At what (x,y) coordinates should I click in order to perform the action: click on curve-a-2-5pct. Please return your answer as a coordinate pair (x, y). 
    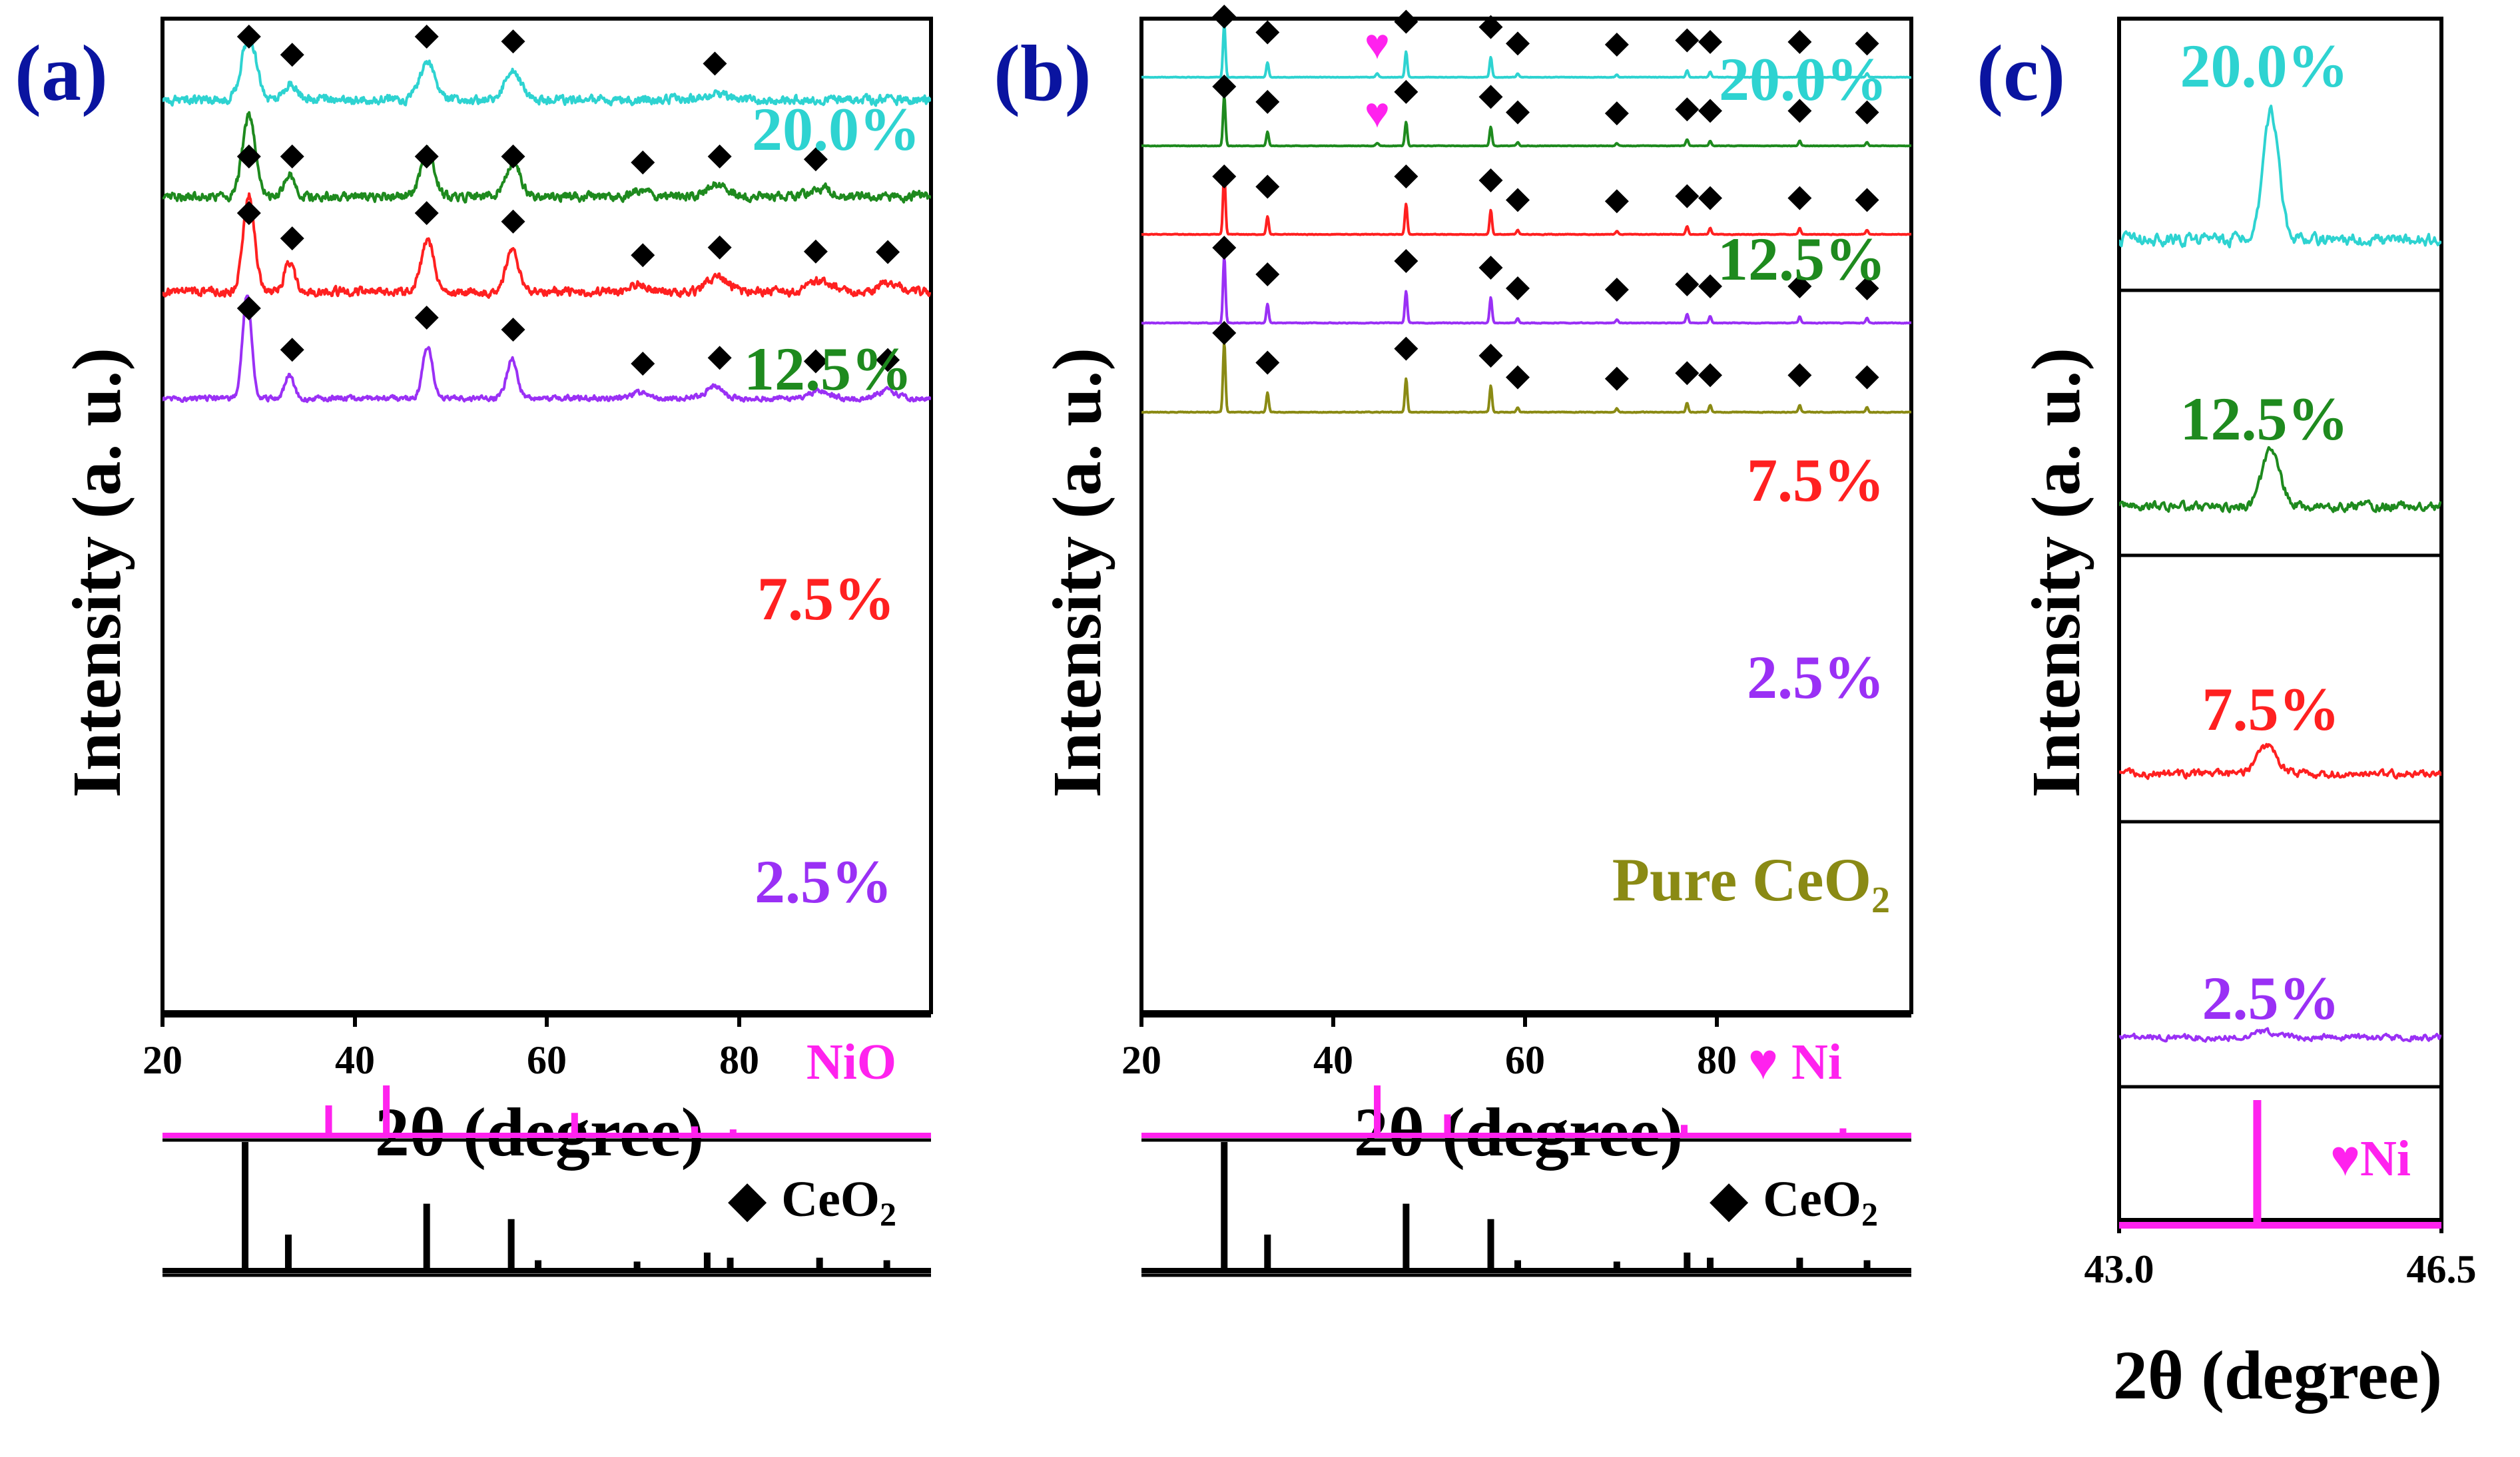
    Looking at the image, I should click on (546, 349).